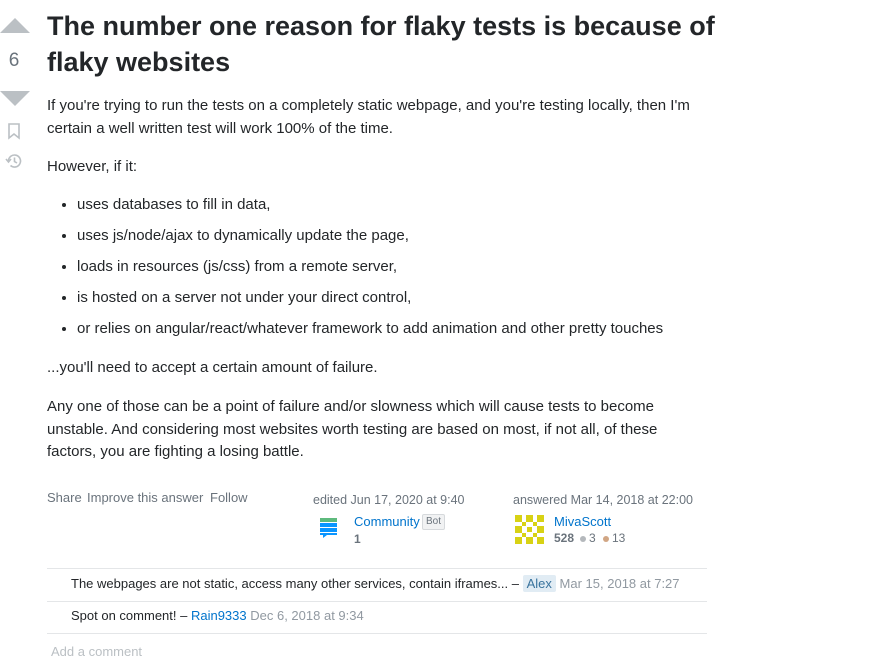 This screenshot has height=666, width=890. I want to click on answered-timestamp: answered Mar 14, 2018 at 22:00, so click(603, 500).